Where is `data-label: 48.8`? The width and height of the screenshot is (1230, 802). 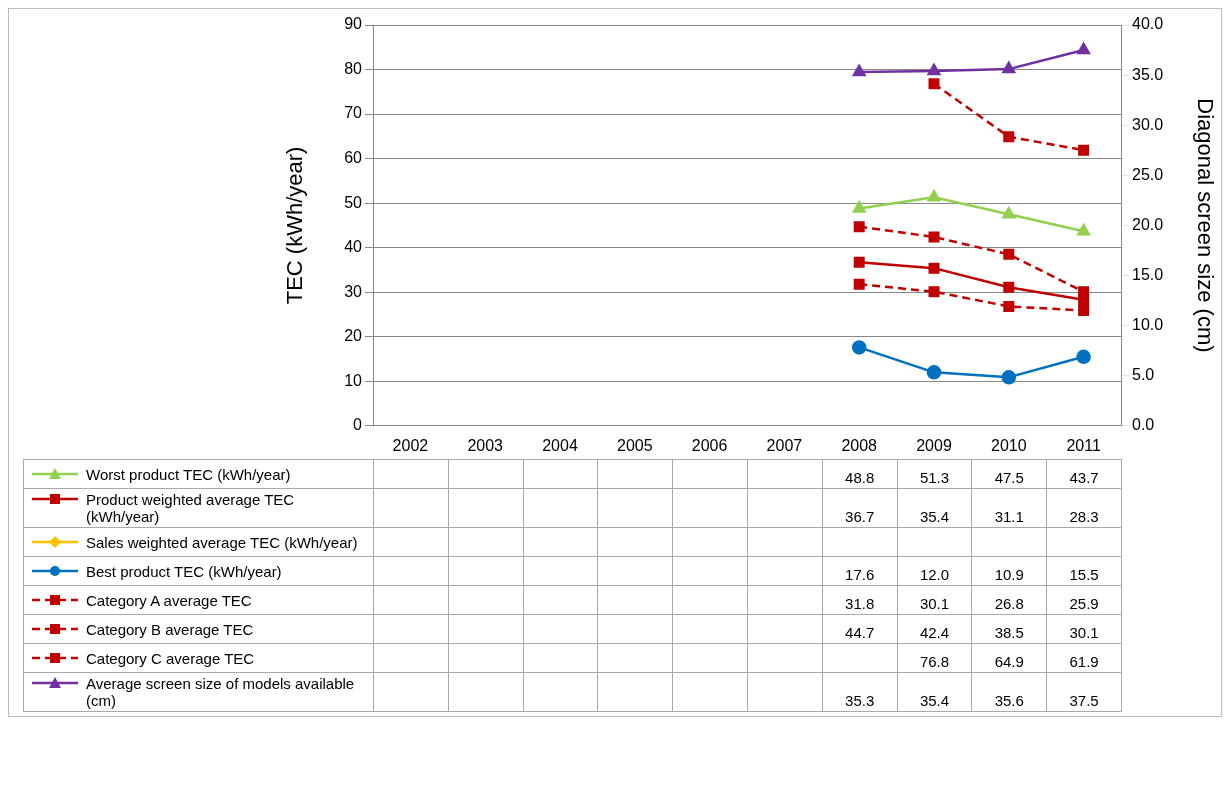 data-label: 48.8 is located at coordinates (860, 474).